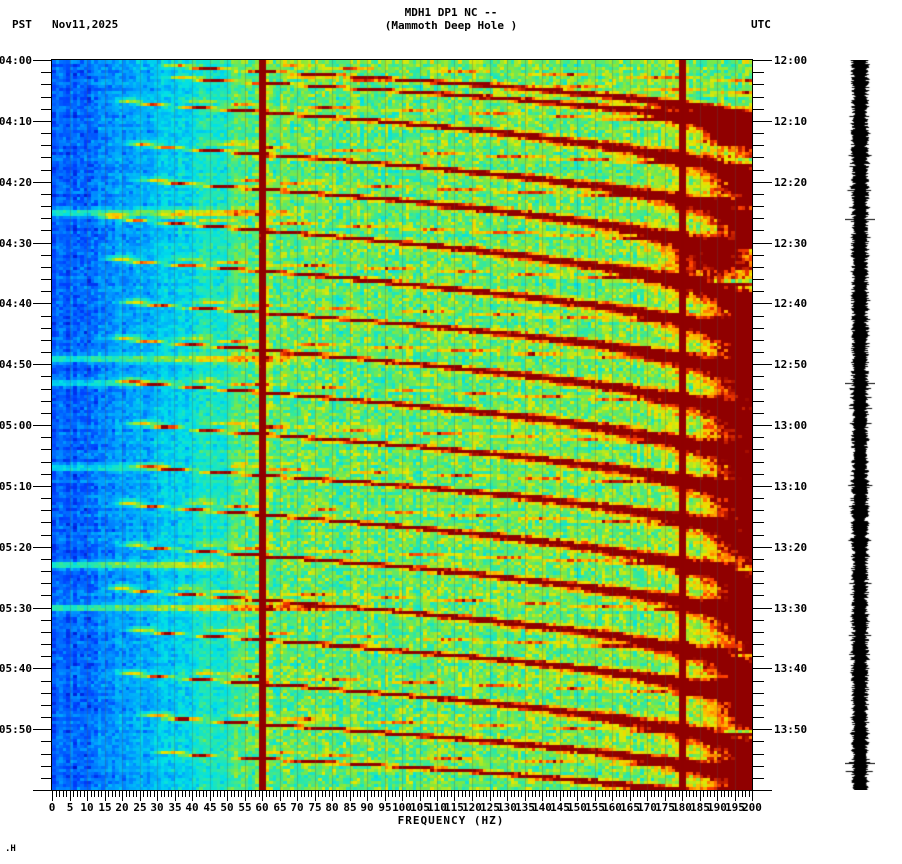  Describe the element at coordinates (16, 243) in the screenshot. I see `time-label-pst: 04:30` at that location.